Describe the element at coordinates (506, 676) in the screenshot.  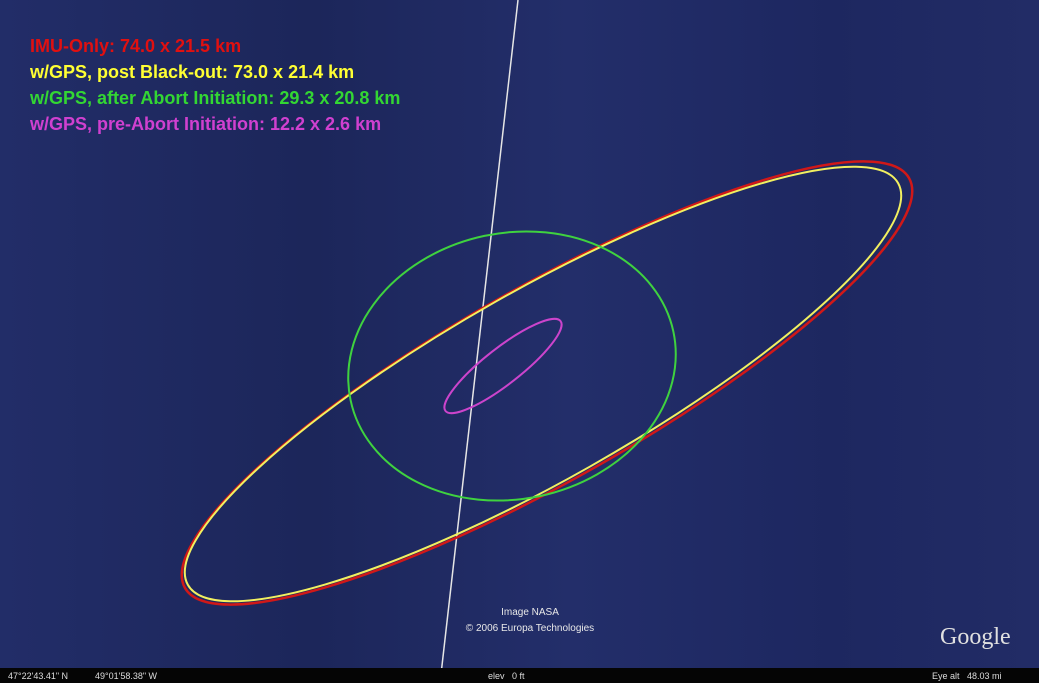
I see `elevation: elev 0 ft` at that location.